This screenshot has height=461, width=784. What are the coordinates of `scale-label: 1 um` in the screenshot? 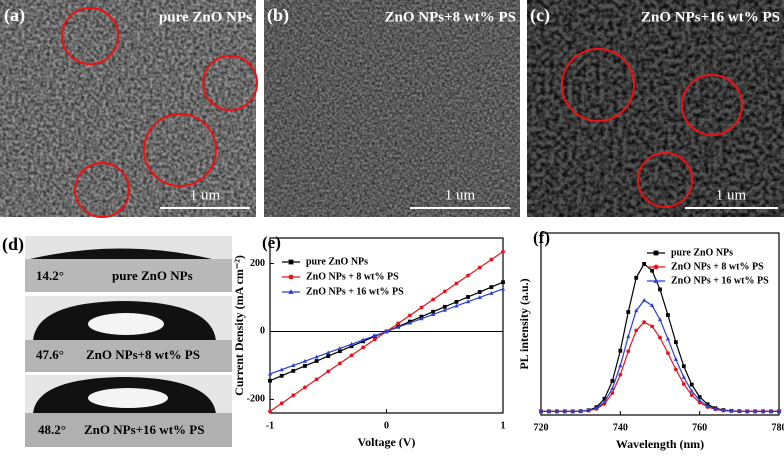 It's located at (460, 195).